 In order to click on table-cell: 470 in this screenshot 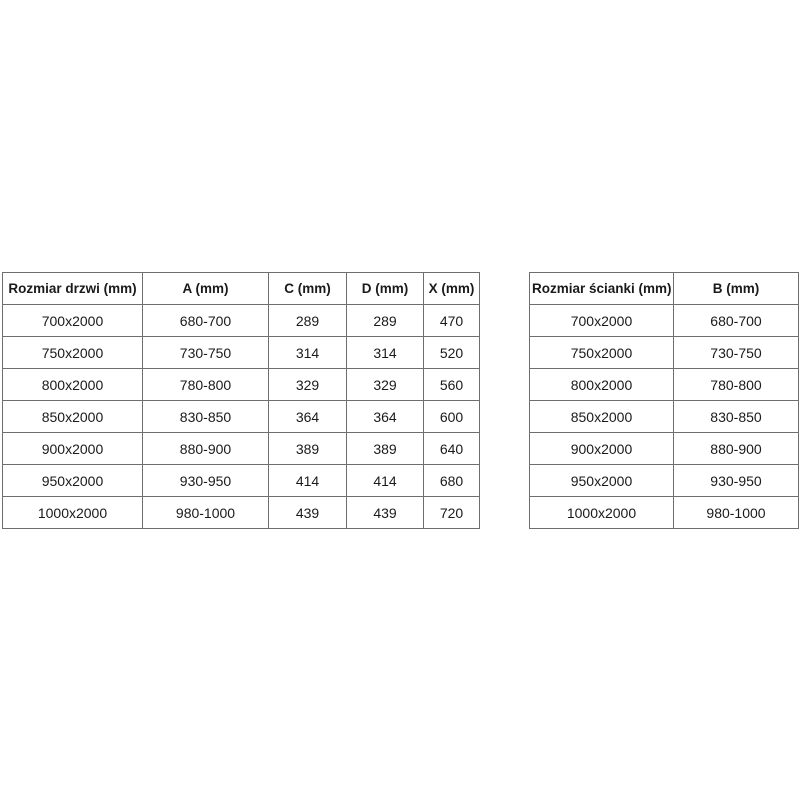, I will do `click(451, 320)`.